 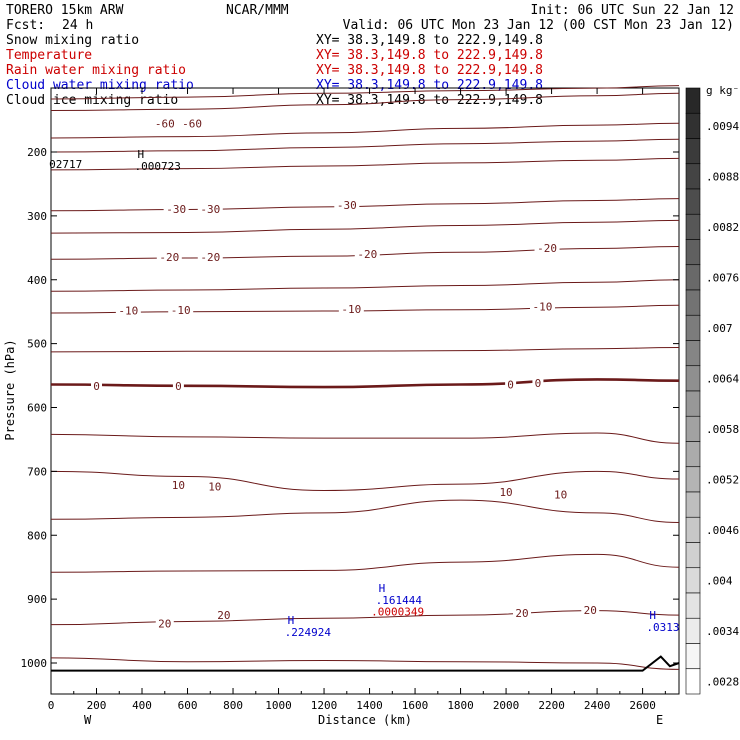 What do you see at coordinates (188, 705) in the screenshot?
I see `x-tick-label: 600` at bounding box center [188, 705].